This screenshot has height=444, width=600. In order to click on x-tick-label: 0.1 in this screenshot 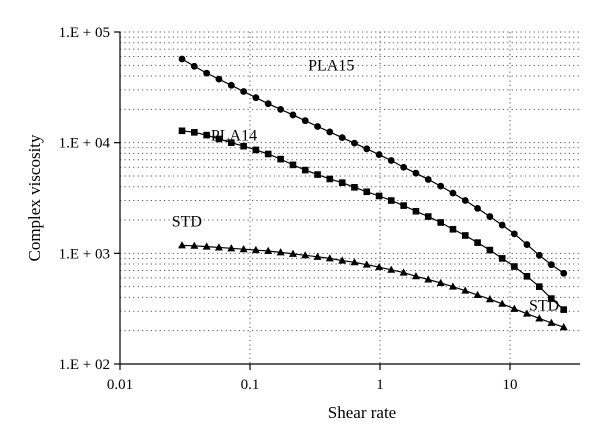, I will do `click(250, 385)`.